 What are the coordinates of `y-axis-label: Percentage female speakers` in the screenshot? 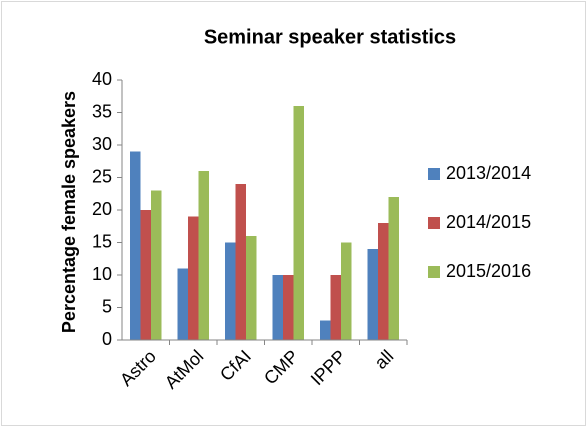 It's located at (69, 212).